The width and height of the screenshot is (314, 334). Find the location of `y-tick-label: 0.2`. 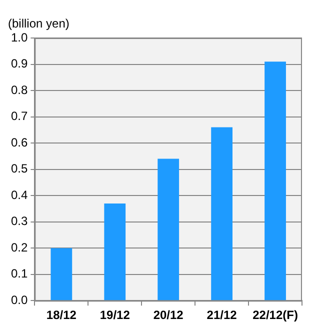

y-tick-label: 0.2 is located at coordinates (19, 247).